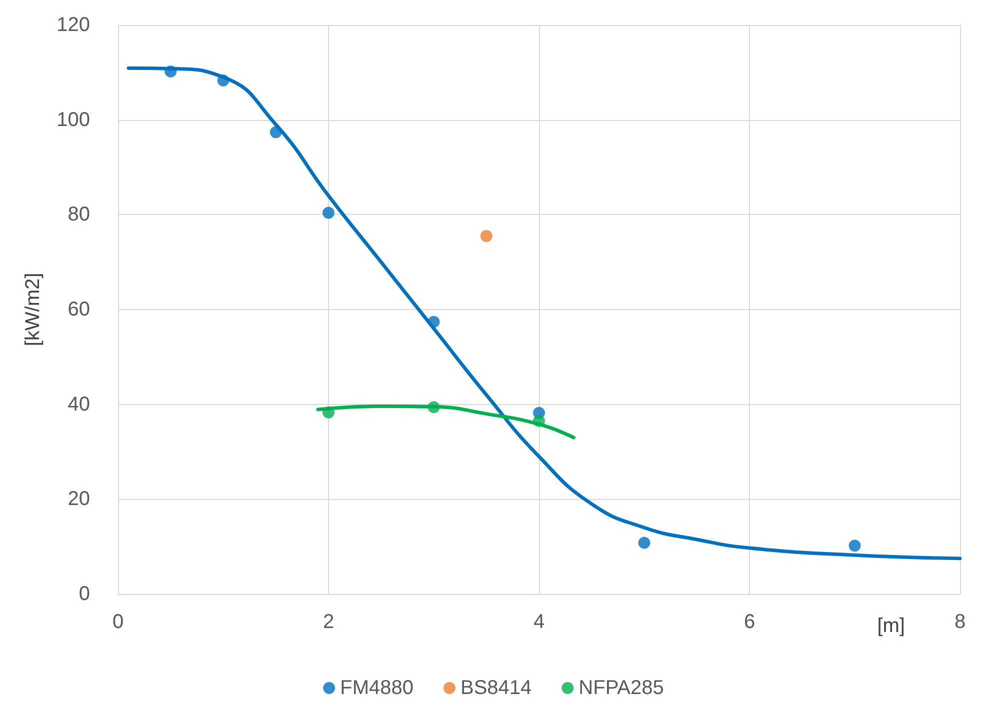 The height and width of the screenshot is (713, 987). I want to click on x-tick-label: 2, so click(328, 622).